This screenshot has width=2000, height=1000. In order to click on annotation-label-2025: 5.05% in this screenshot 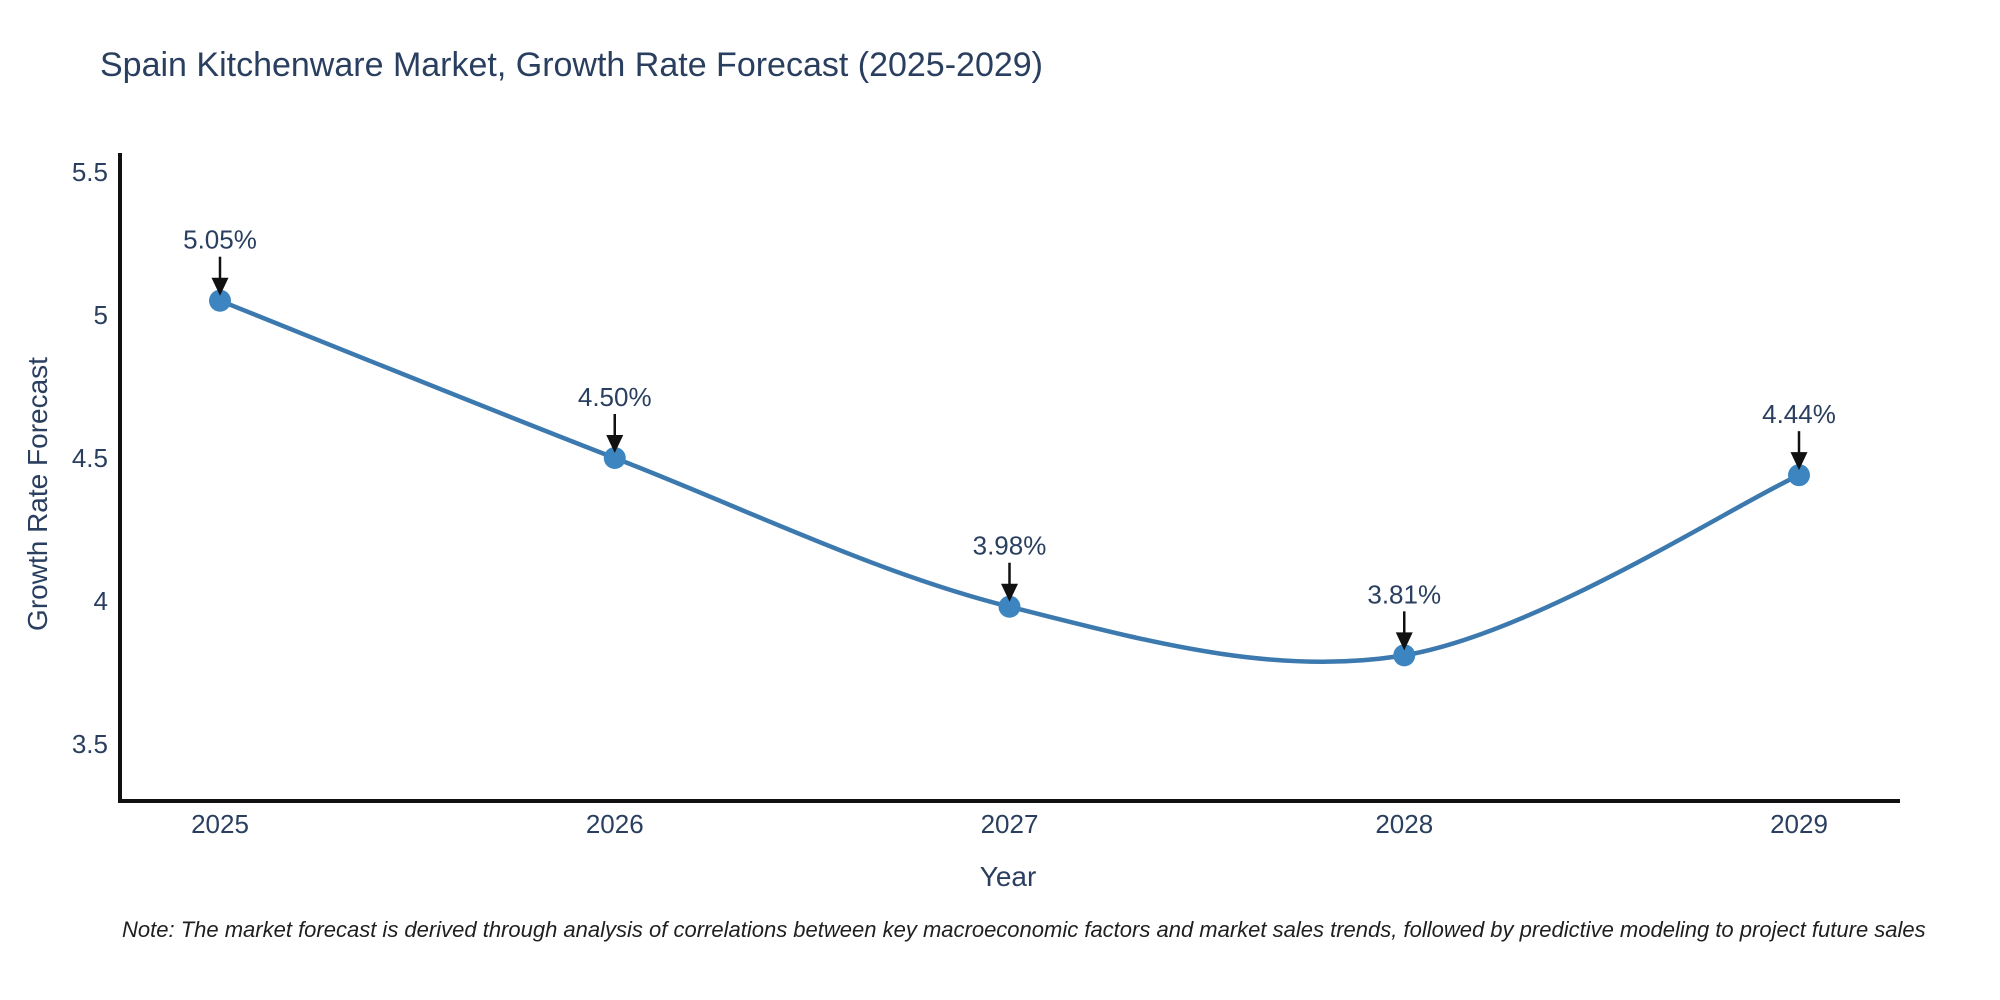, I will do `click(220, 240)`.